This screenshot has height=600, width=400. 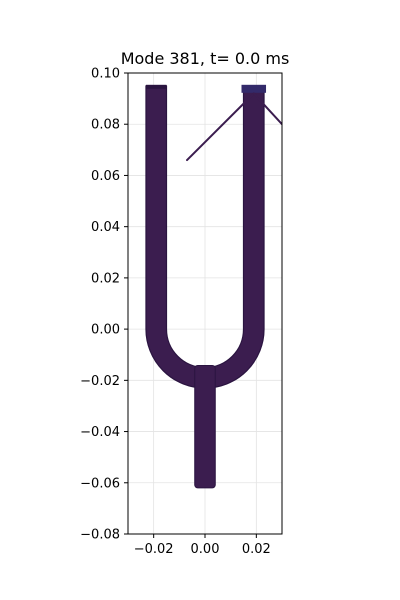 What do you see at coordinates (105, 227) in the screenshot?
I see `y-tick-label: 0.04` at bounding box center [105, 227].